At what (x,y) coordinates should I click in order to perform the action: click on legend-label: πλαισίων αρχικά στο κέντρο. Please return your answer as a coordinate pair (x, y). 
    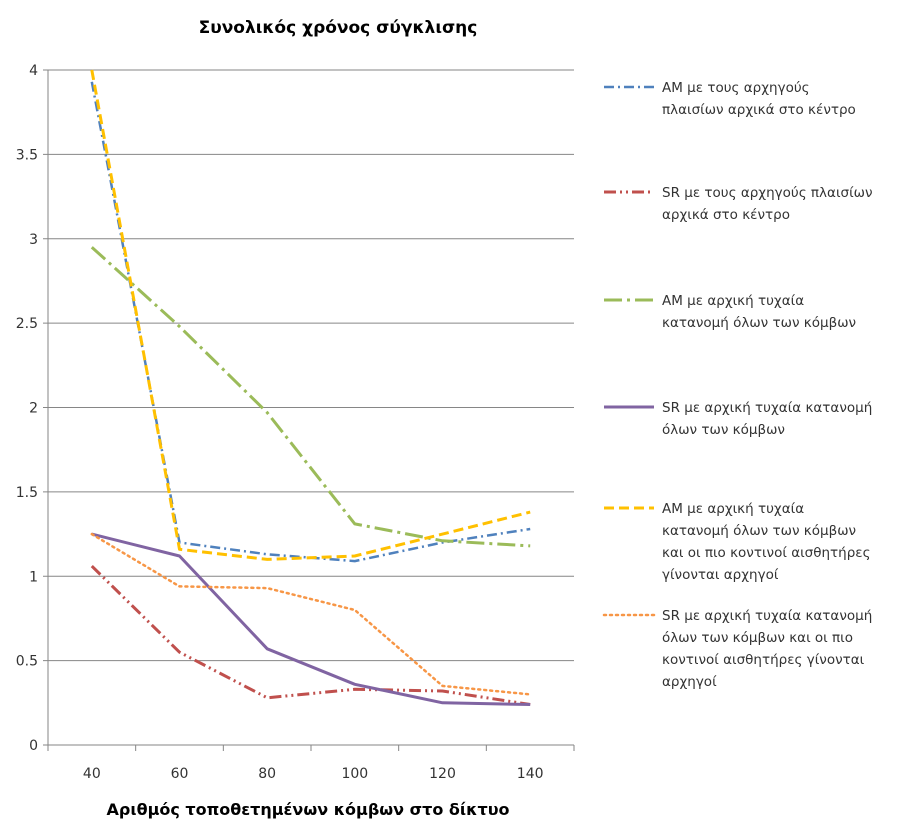
    Looking at the image, I should click on (759, 110).